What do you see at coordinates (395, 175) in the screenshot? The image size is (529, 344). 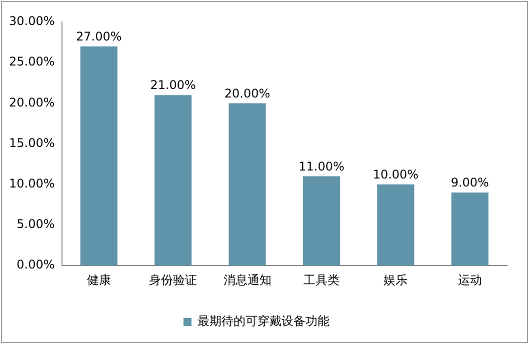 I see `data-label: 10.00%` at bounding box center [395, 175].